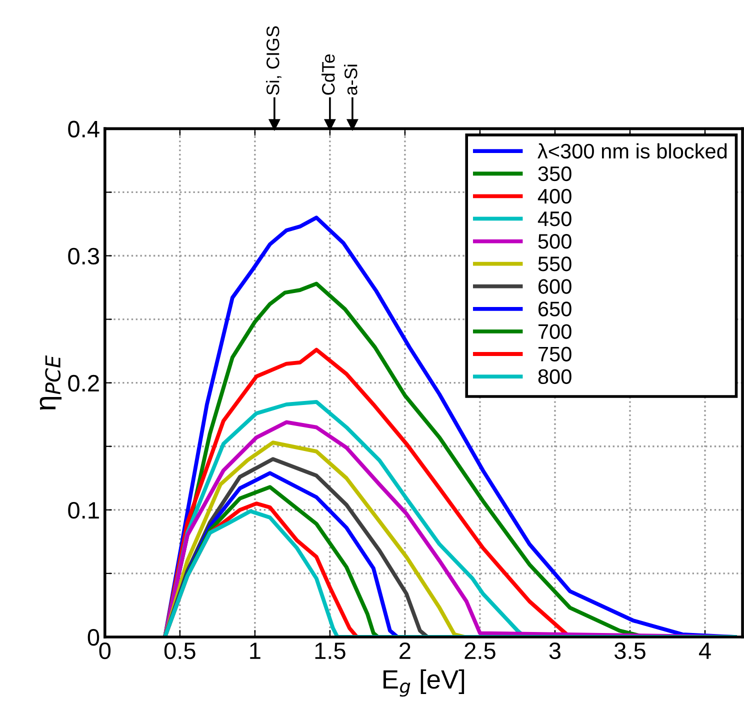 The width and height of the screenshot is (744, 723). Describe the element at coordinates (555, 264) in the screenshot. I see `legend-label: 550` at that location.